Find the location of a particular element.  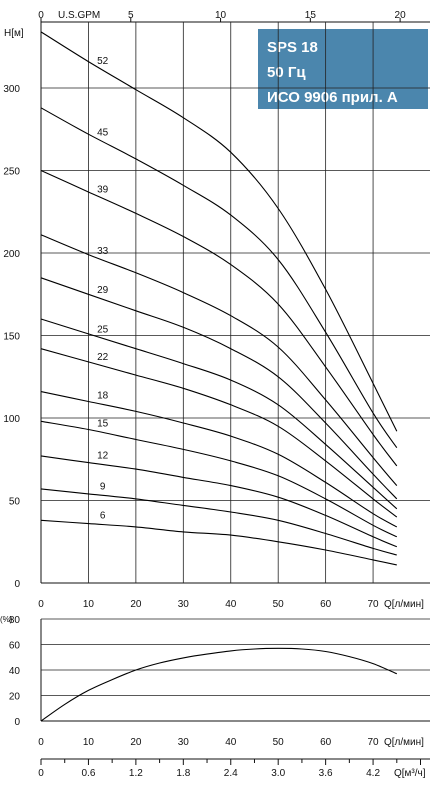

head-y-tick-label: 150 is located at coordinates (11, 337).